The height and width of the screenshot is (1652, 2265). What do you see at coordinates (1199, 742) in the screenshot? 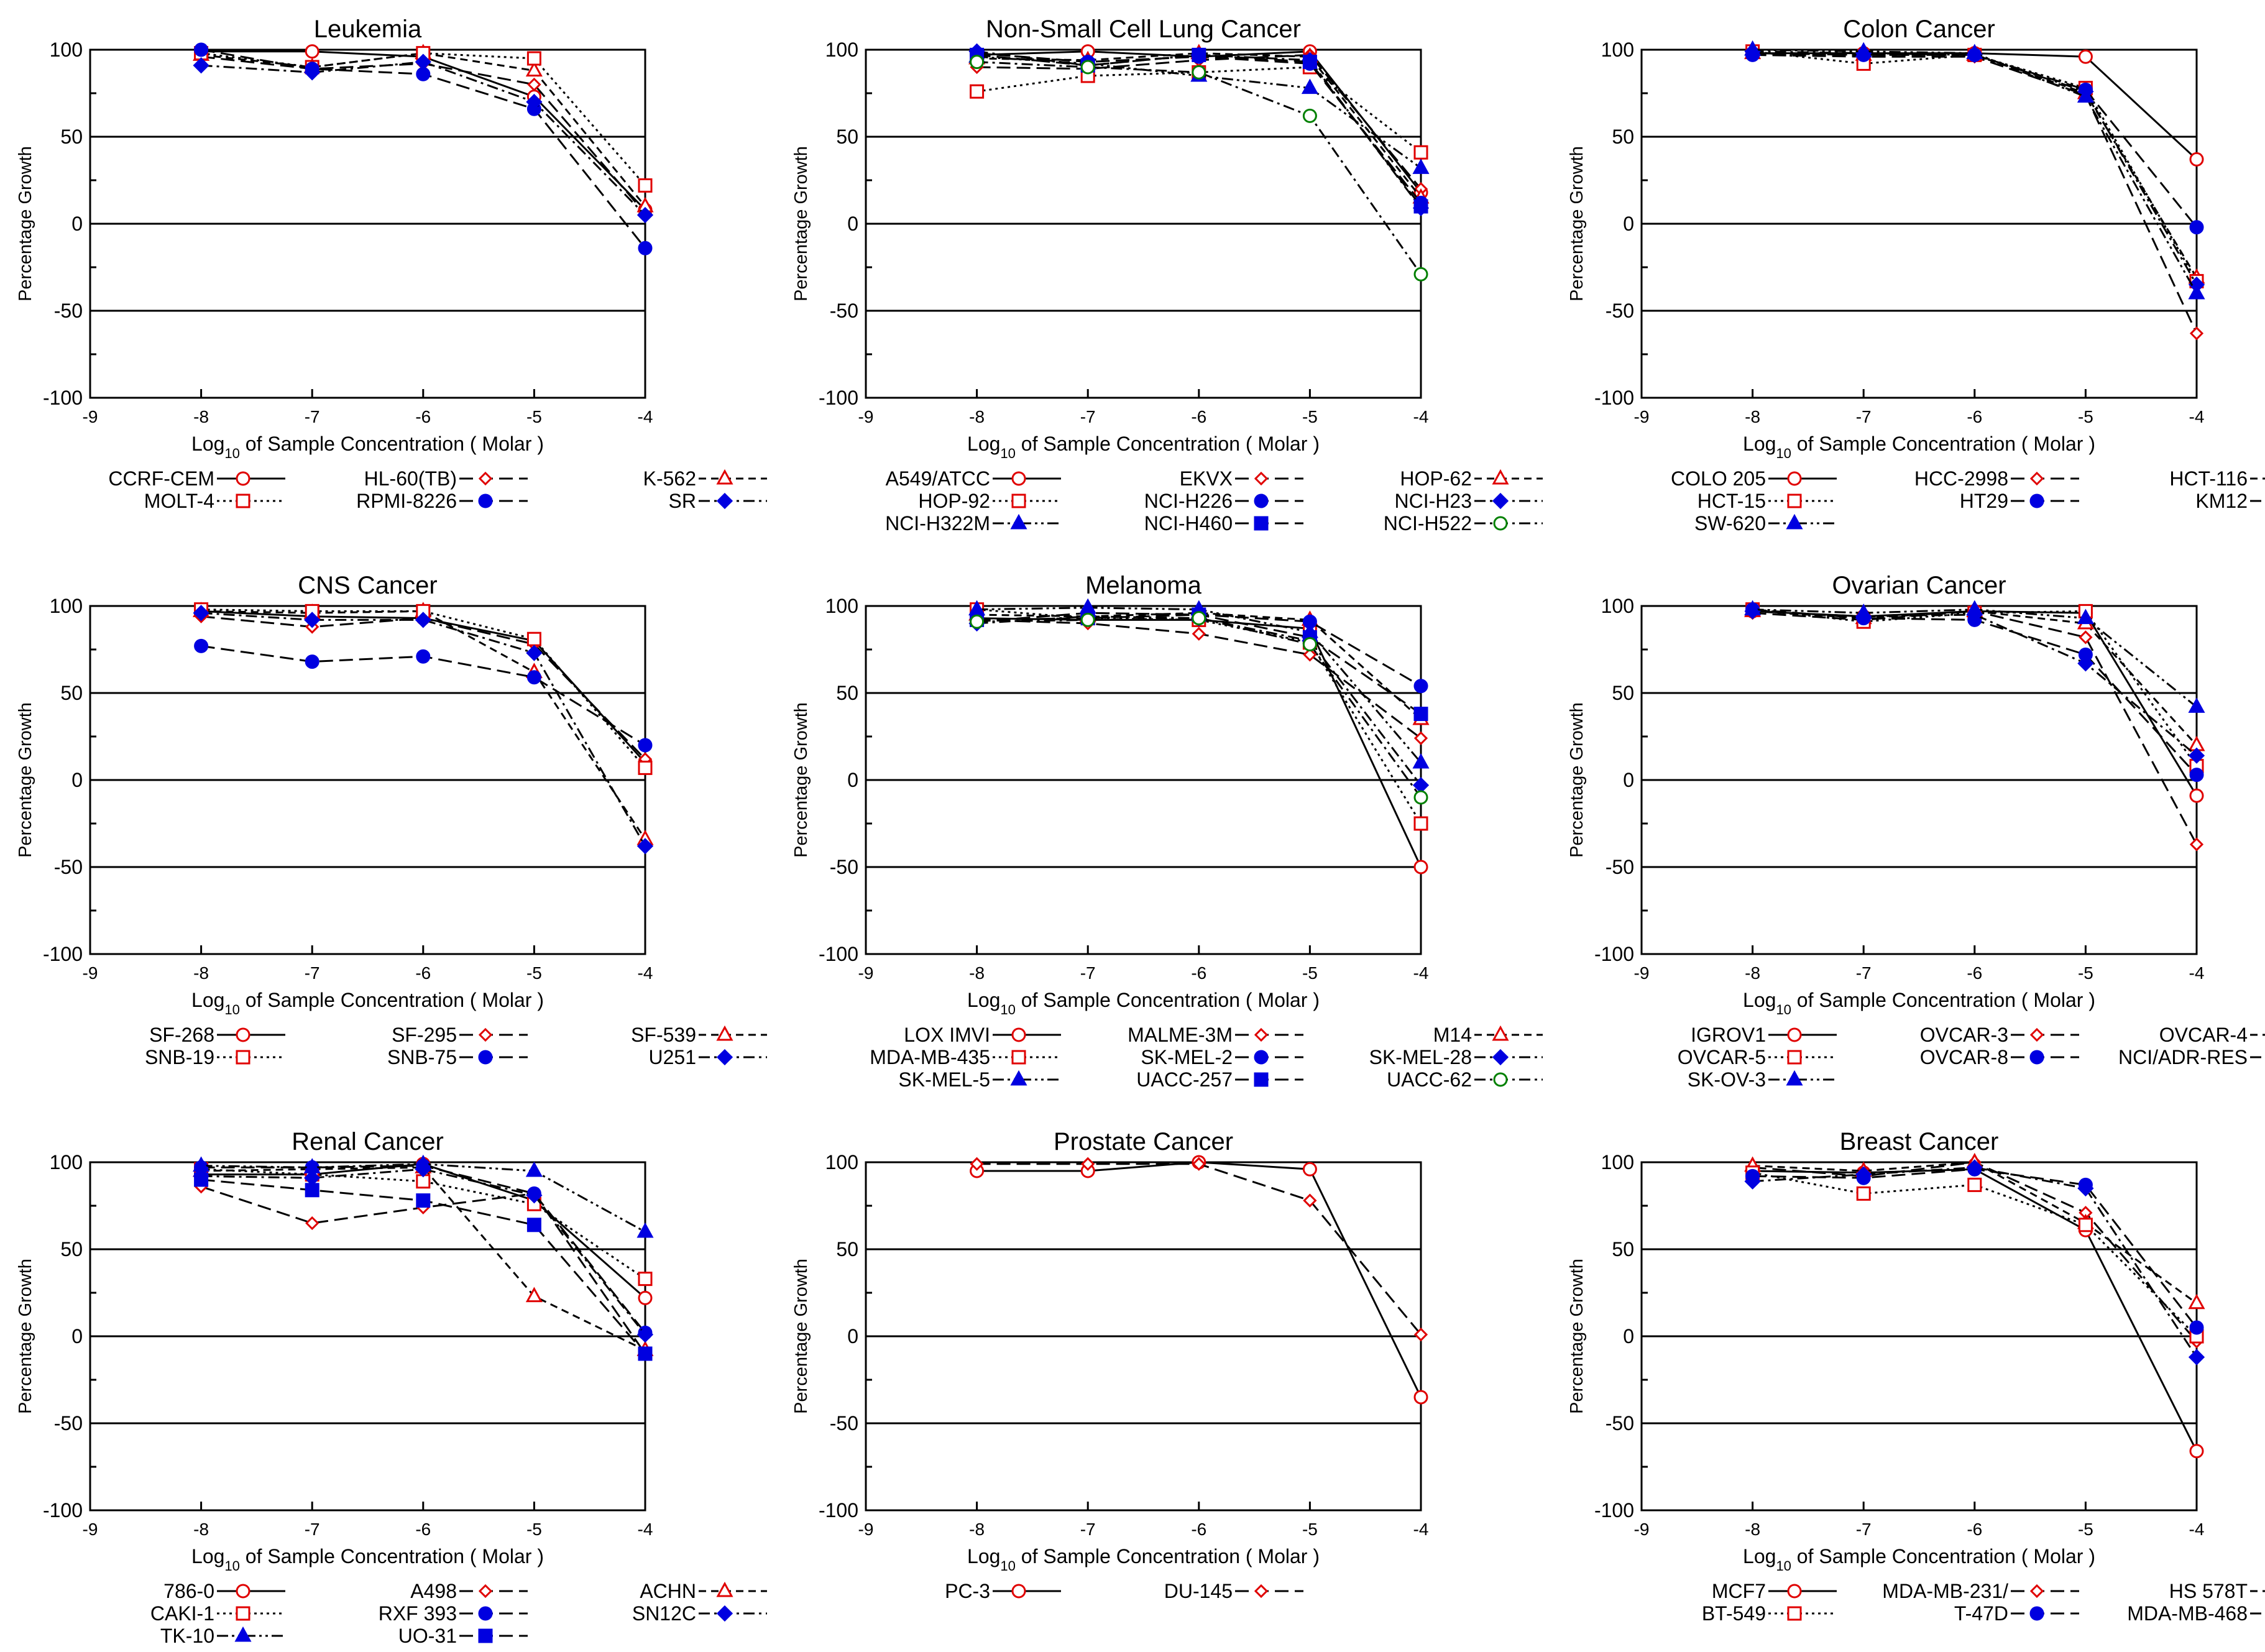
I see `series-lox-imvi` at bounding box center [1199, 742].